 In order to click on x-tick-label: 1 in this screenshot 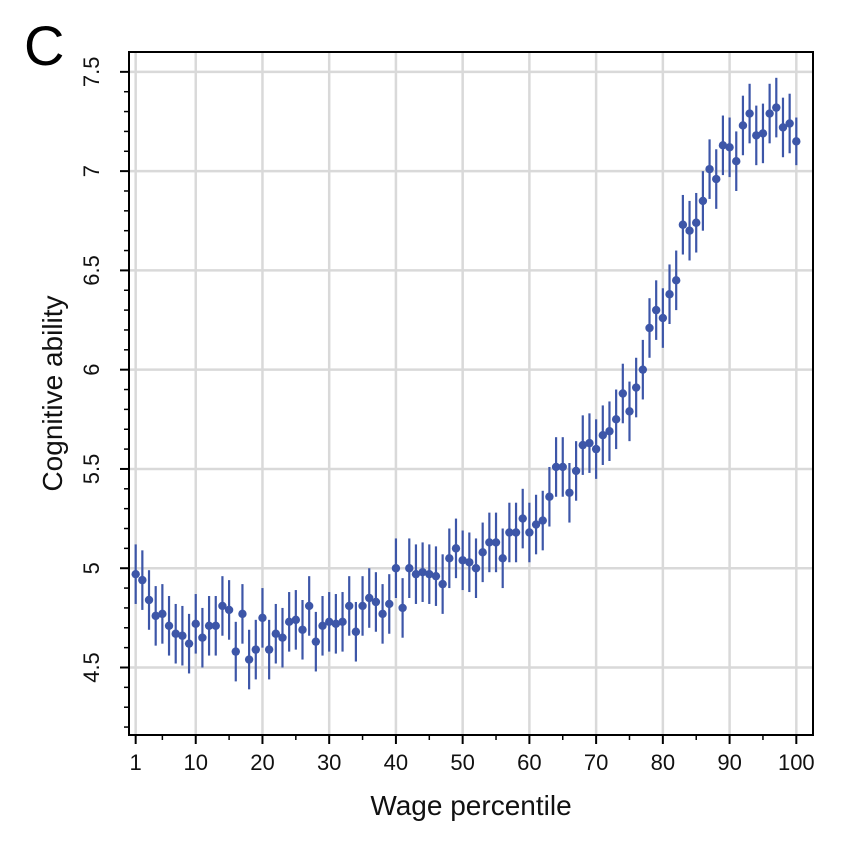, I will do `click(136, 762)`.